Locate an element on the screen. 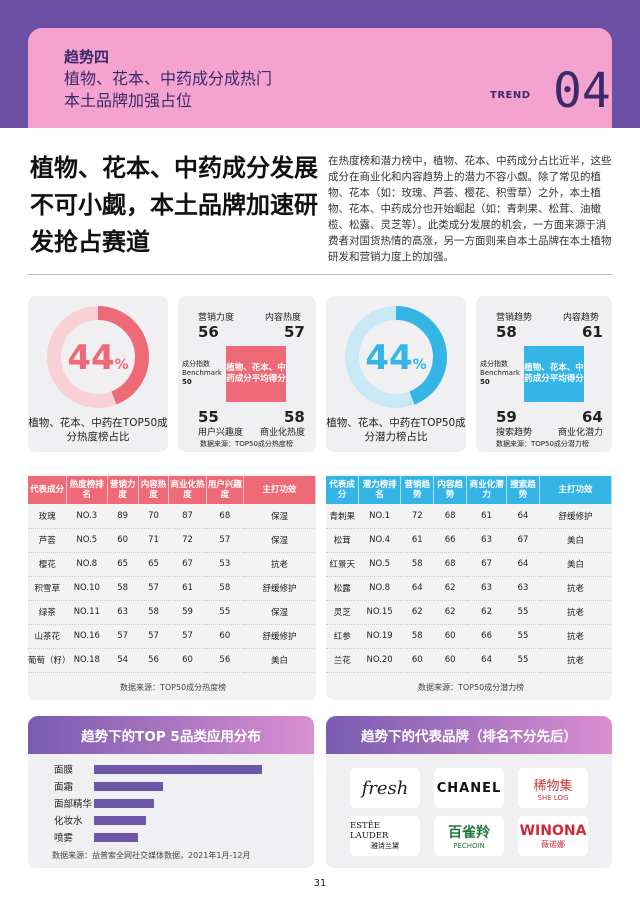 The height and width of the screenshot is (900, 640). table-header-row: 代表成分 热度榜排名 营销力度 内容热度 商业化热度 用户兴趣度 主打功效 is located at coordinates (172, 490).